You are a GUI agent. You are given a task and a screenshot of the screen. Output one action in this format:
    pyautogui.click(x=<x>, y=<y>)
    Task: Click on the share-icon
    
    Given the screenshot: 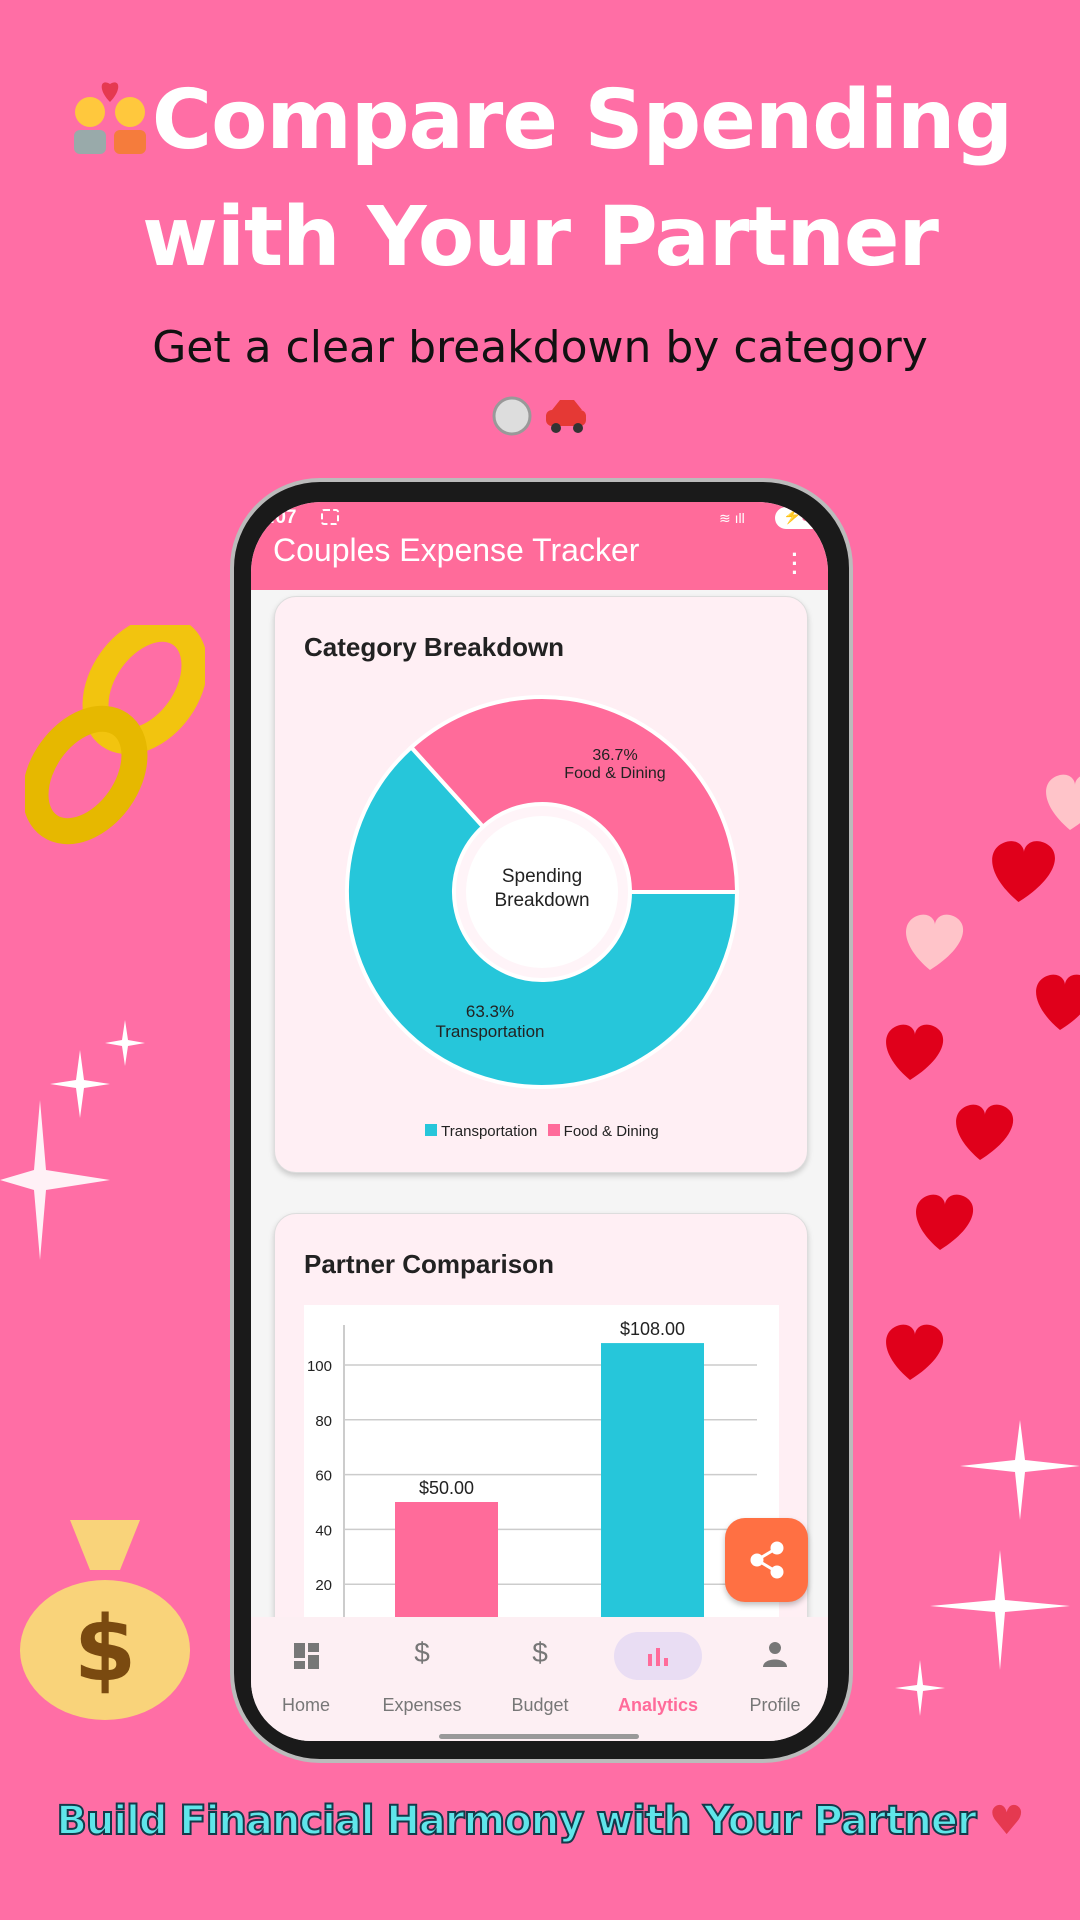 What is the action you would take?
    pyautogui.click(x=767, y=1560)
    